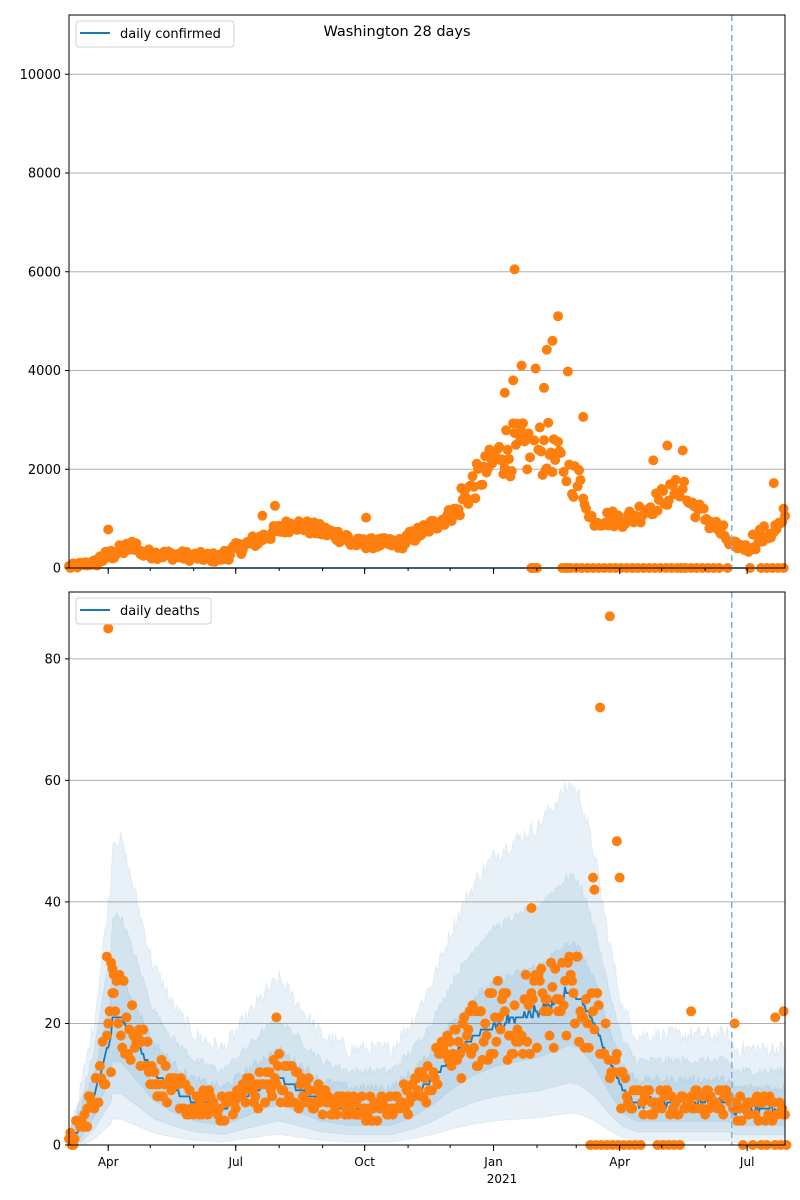  Describe the element at coordinates (396, 32) in the screenshot. I see `chart-title: Washington 28 days` at that location.